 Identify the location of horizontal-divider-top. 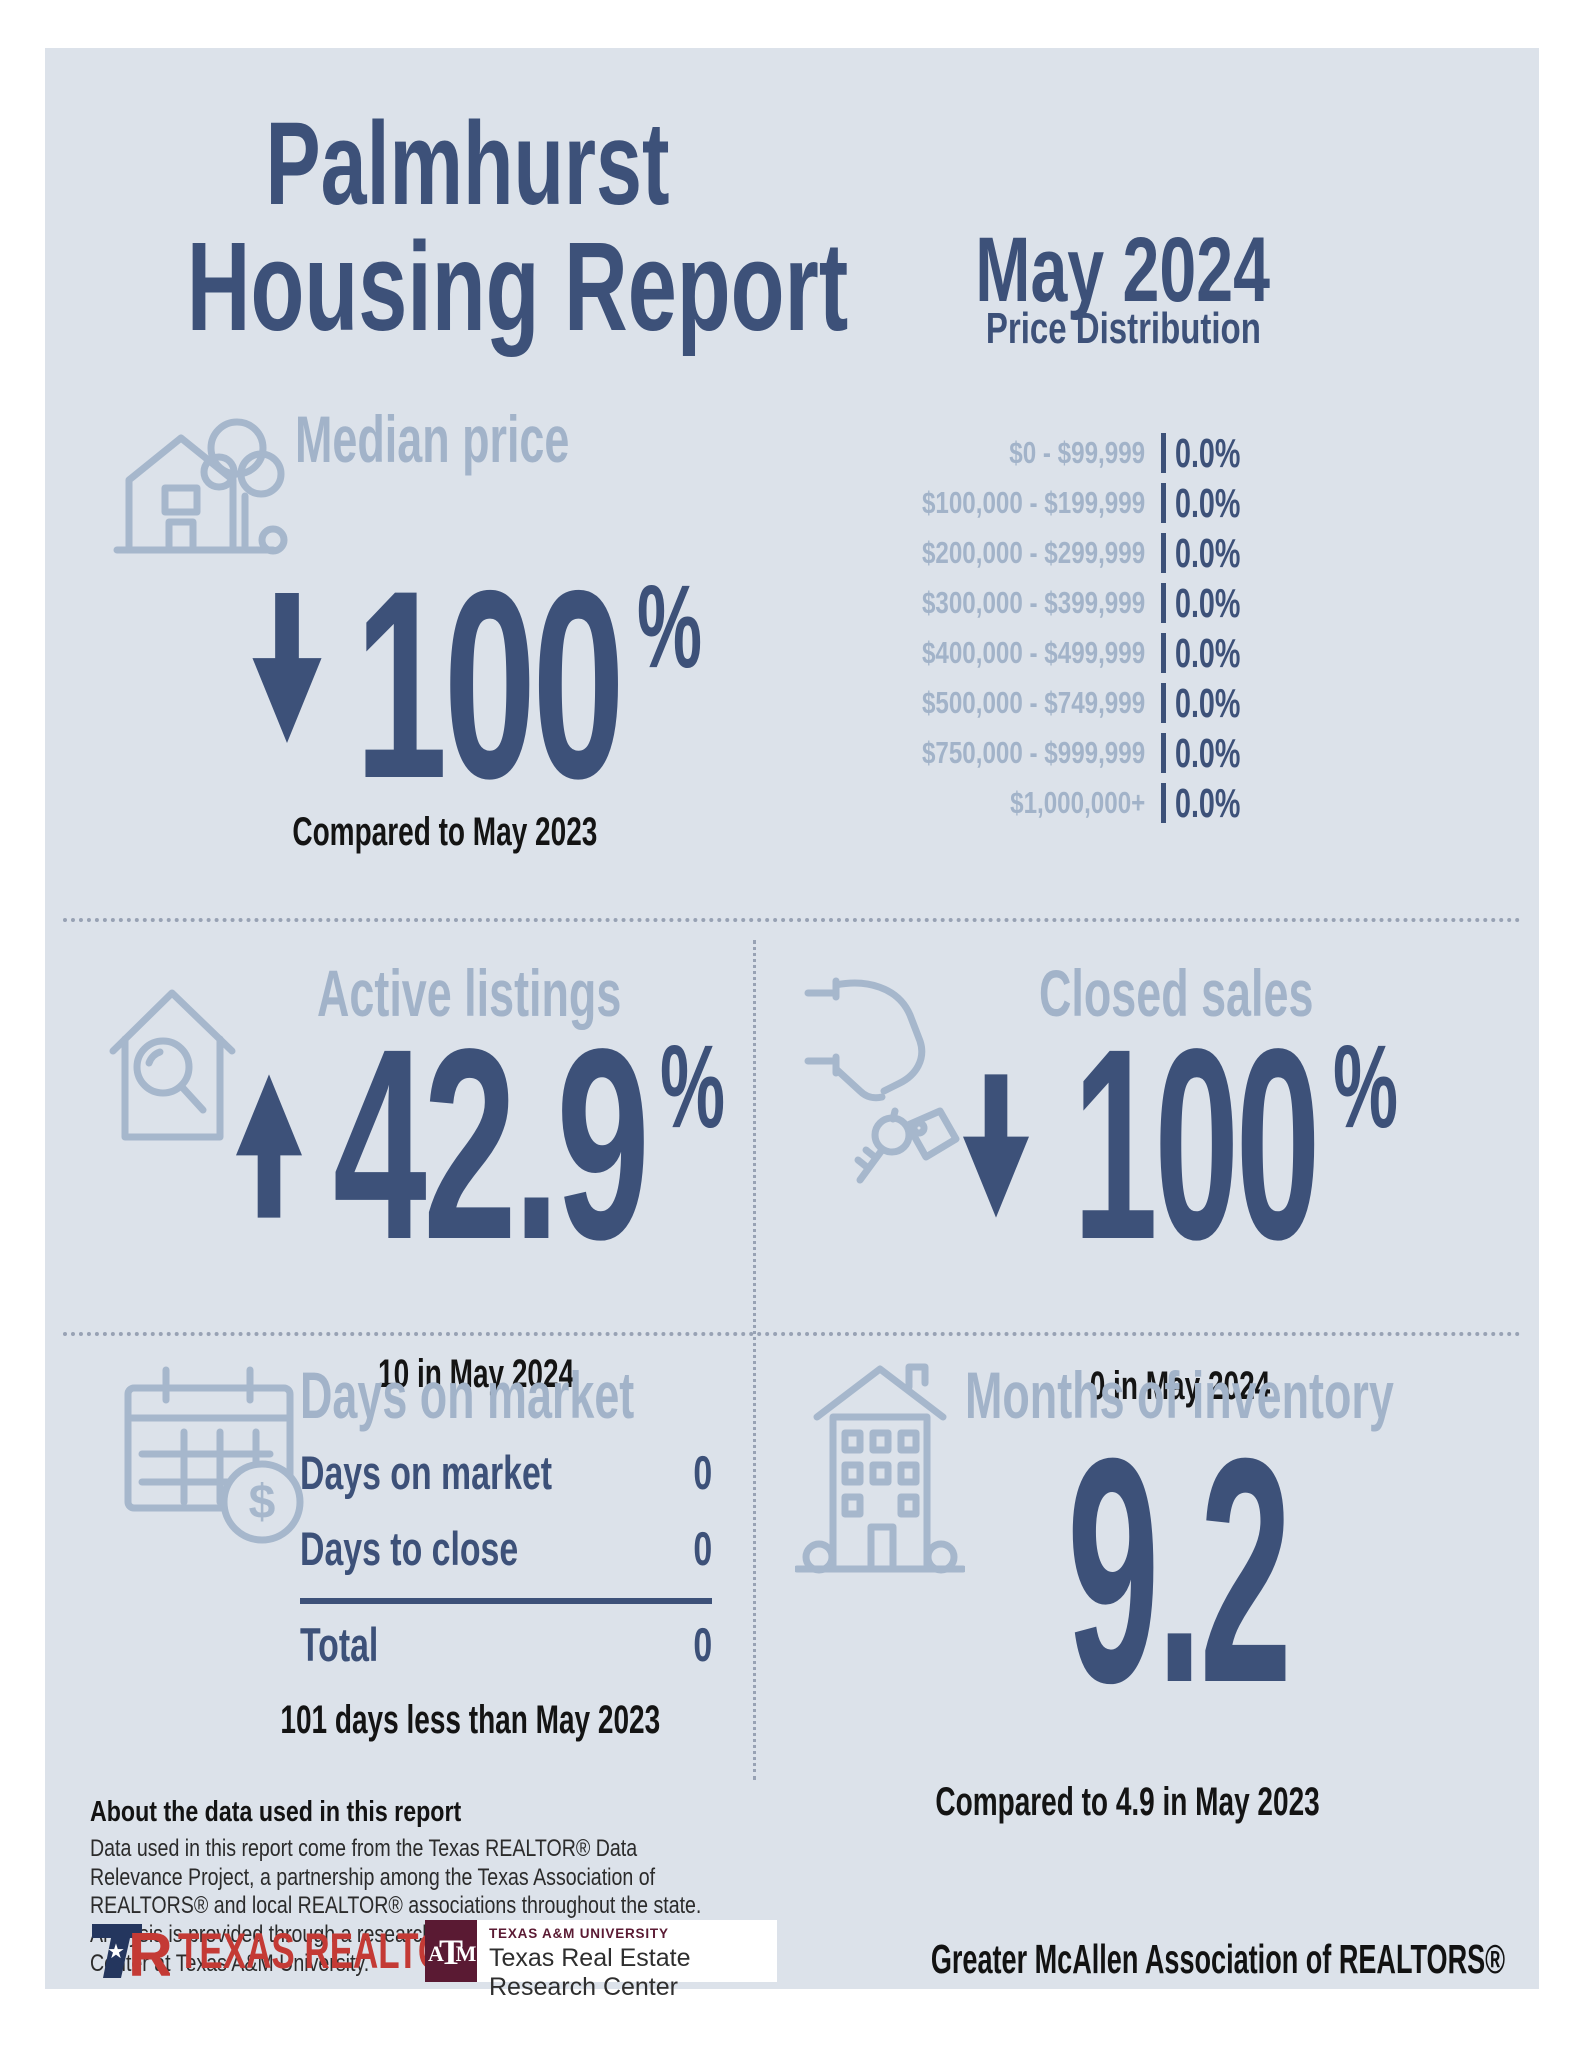
(792, 920).